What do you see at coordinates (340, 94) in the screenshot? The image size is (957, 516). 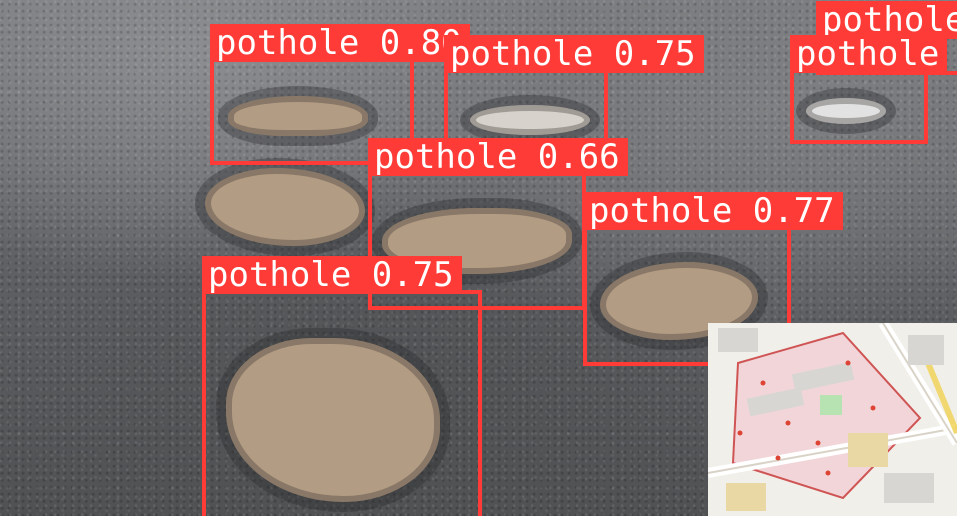 I see `detection-box: pothole 0.80` at bounding box center [340, 94].